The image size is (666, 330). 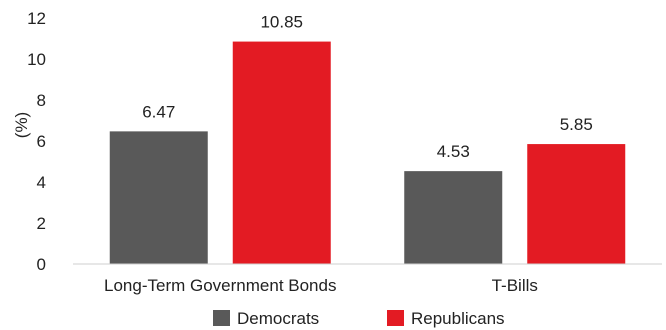 I want to click on y-tick-label: 10, so click(x=36, y=59).